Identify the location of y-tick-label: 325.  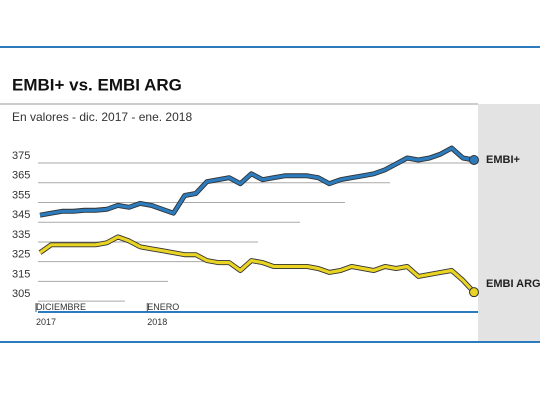
(21, 255).